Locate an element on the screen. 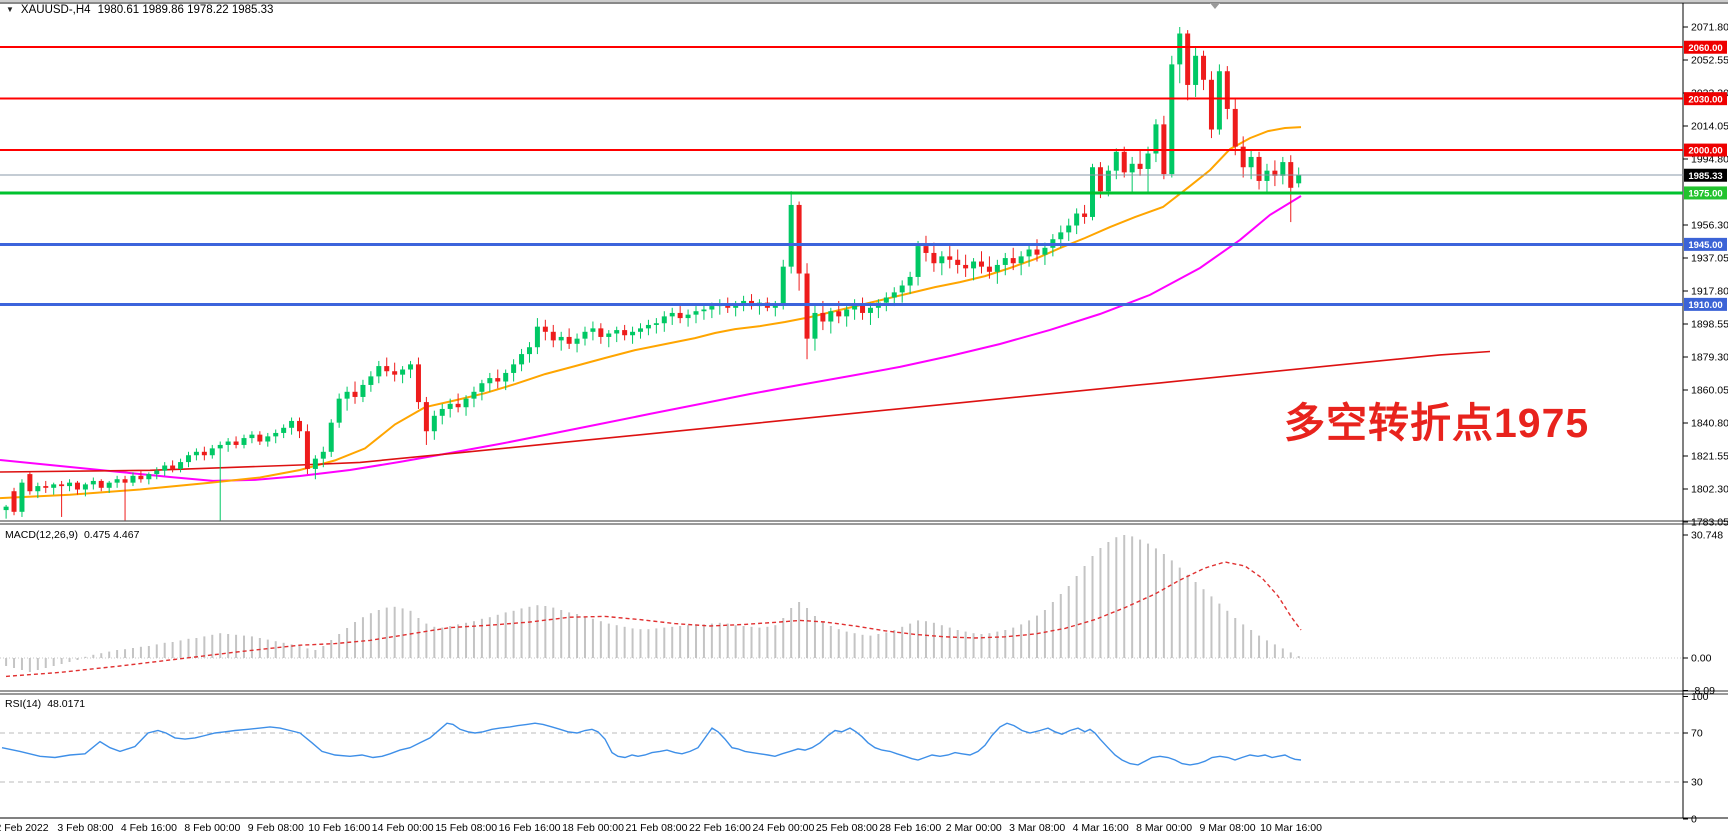  trendline-red is located at coordinates (745, 411).